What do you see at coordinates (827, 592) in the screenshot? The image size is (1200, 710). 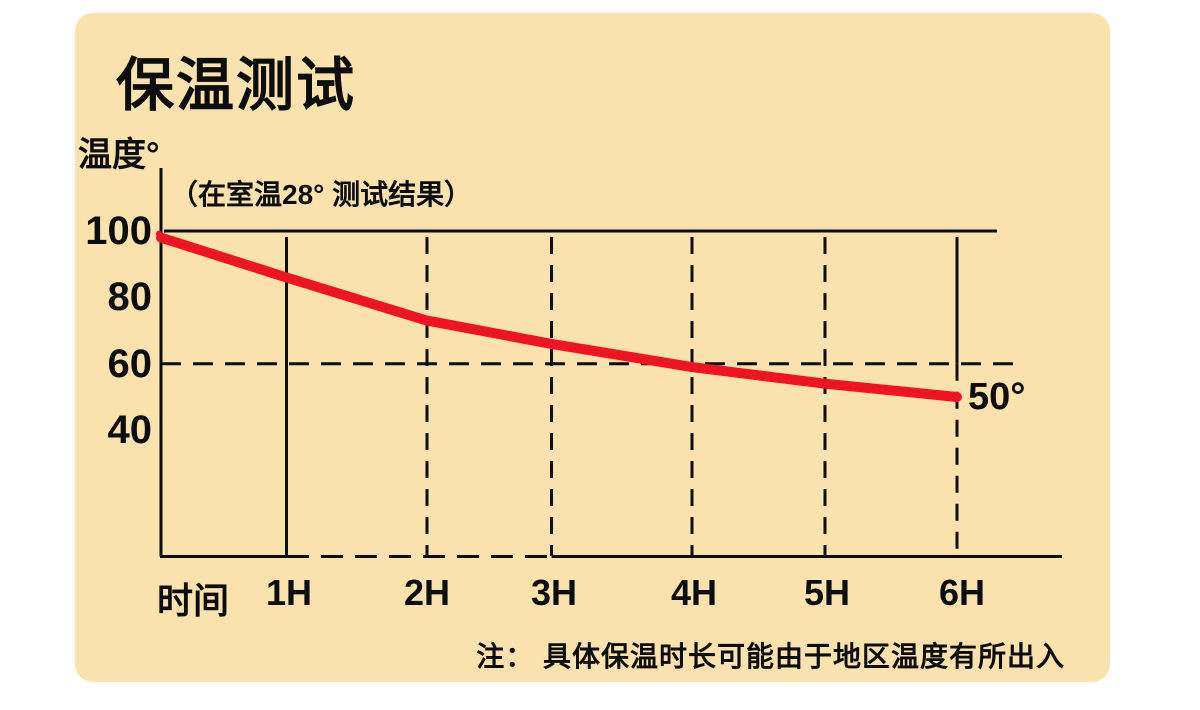 I see `x-label-5h: 5H` at bounding box center [827, 592].